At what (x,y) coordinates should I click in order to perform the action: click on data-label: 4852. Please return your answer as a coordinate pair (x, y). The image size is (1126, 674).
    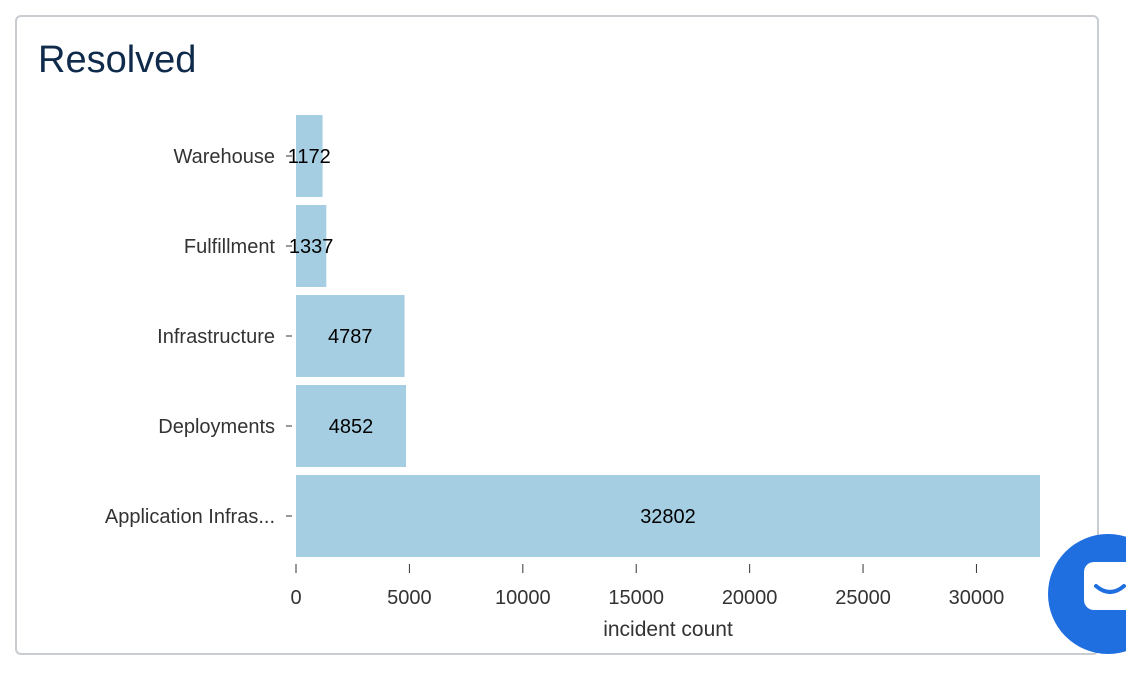
    Looking at the image, I should click on (351, 427).